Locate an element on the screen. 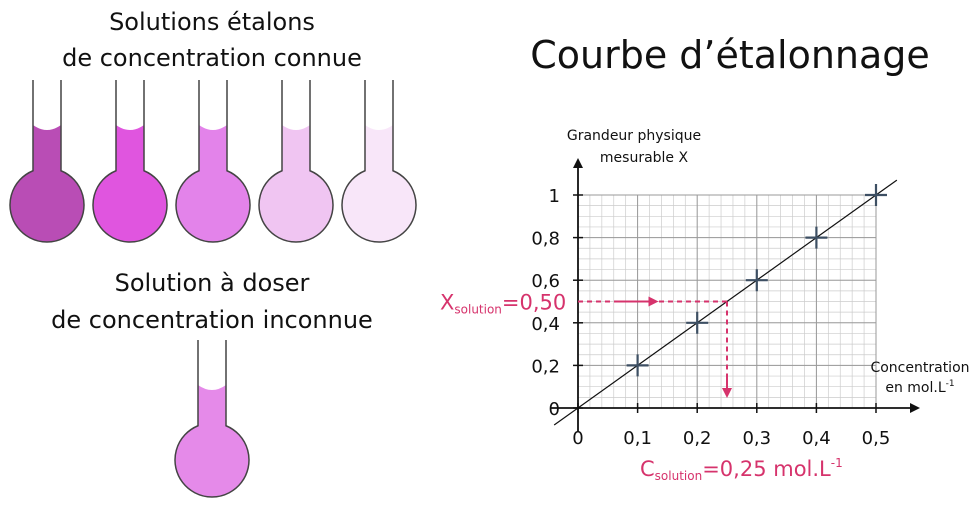 The image size is (978, 517). annotation-main: X is located at coordinates (447, 303).